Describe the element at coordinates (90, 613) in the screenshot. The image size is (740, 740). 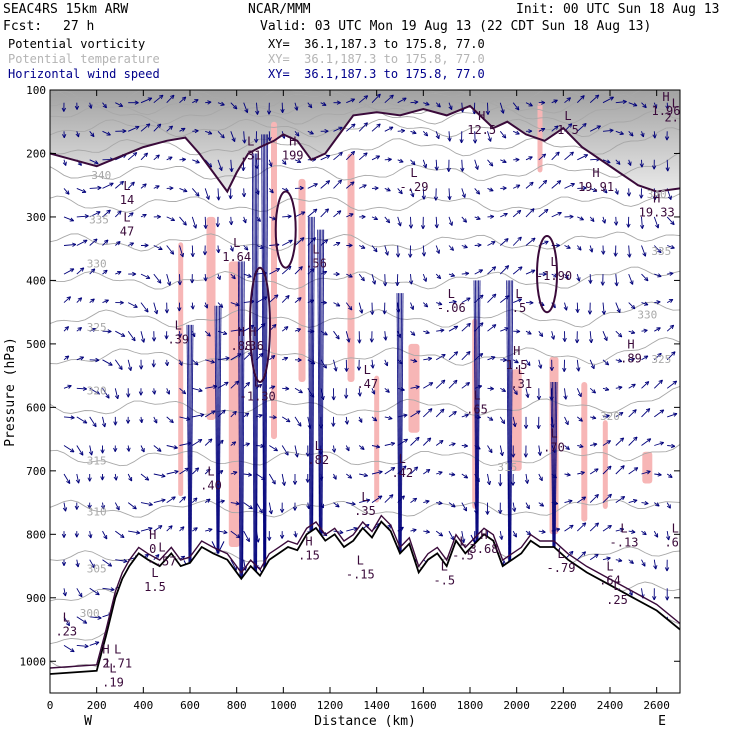
I see `theta-label: 300` at that location.